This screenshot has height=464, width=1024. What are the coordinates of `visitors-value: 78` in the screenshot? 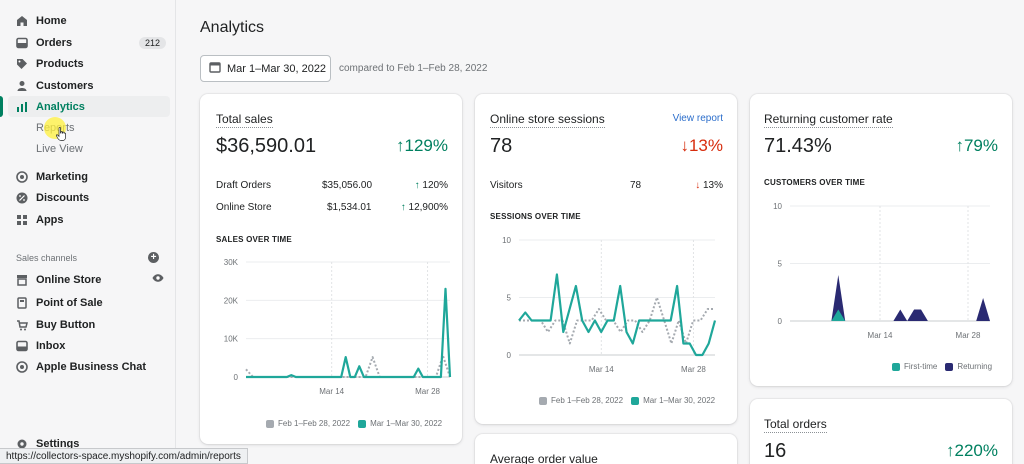 It's located at (636, 185).